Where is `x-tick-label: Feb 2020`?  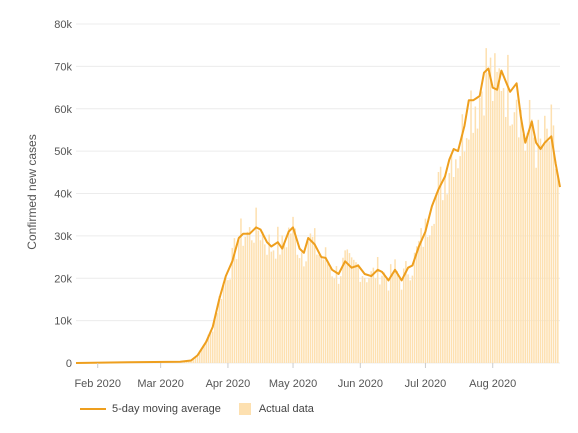
x-tick-label: Feb 2020 is located at coordinates (97, 384).